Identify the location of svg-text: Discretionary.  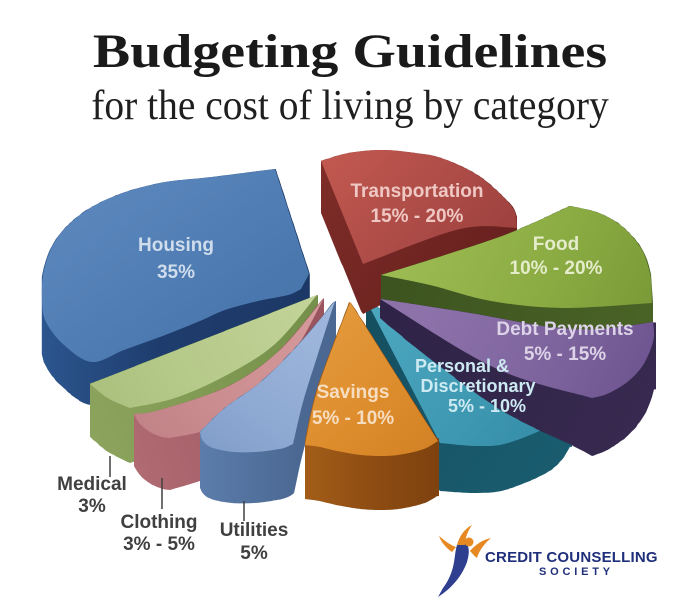
(477, 386).